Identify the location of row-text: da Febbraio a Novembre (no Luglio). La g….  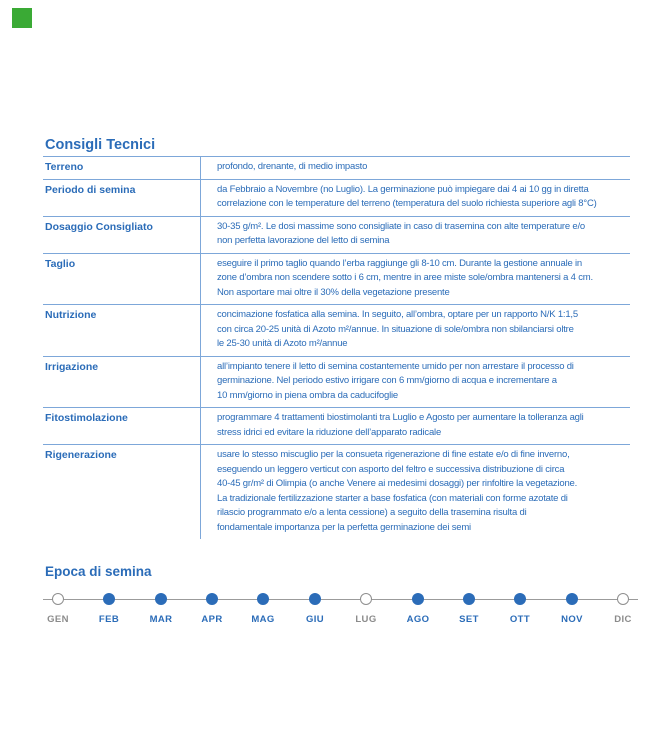
(407, 196).